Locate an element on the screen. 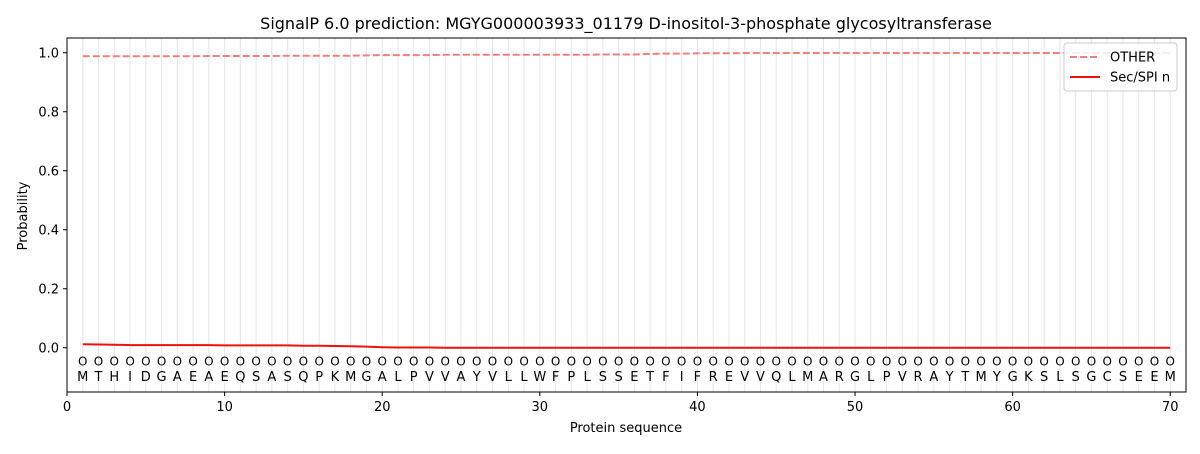 The image size is (1200, 454). x-tick-label: 50 is located at coordinates (855, 407).